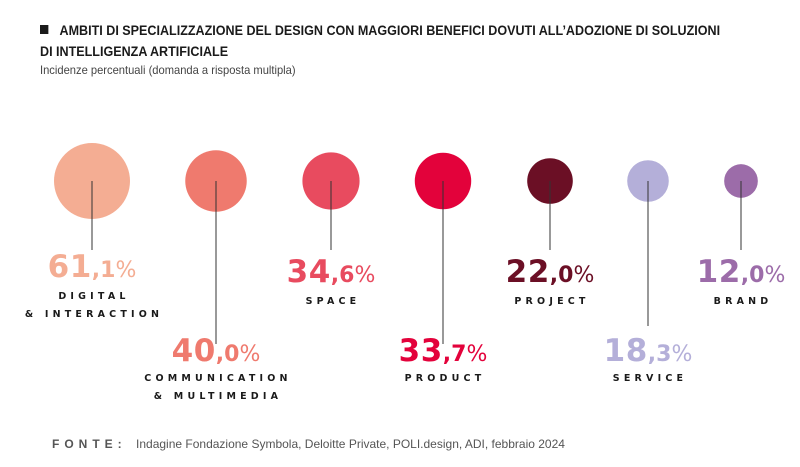 The width and height of the screenshot is (800, 467). Describe the element at coordinates (44, 29) in the screenshot. I see `title-square-icon` at that location.